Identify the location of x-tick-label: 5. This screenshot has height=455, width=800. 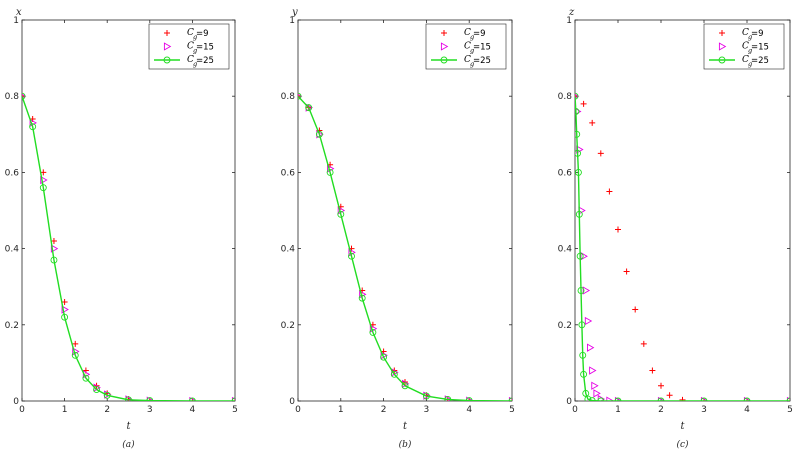
(790, 410).